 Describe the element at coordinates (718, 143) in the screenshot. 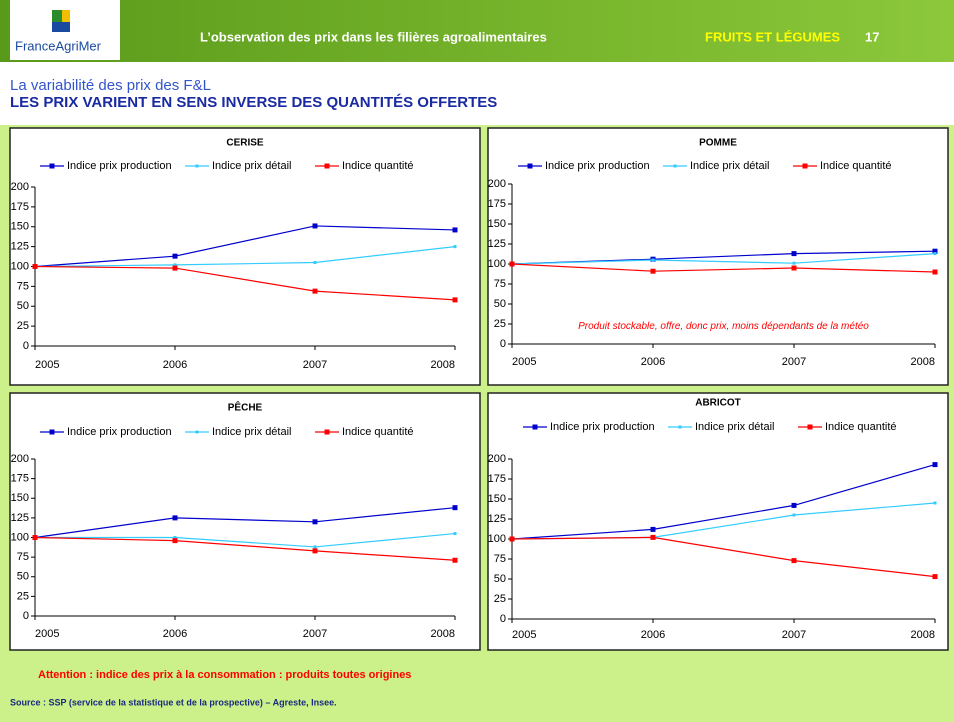

I see `chart-title: POMME` at that location.